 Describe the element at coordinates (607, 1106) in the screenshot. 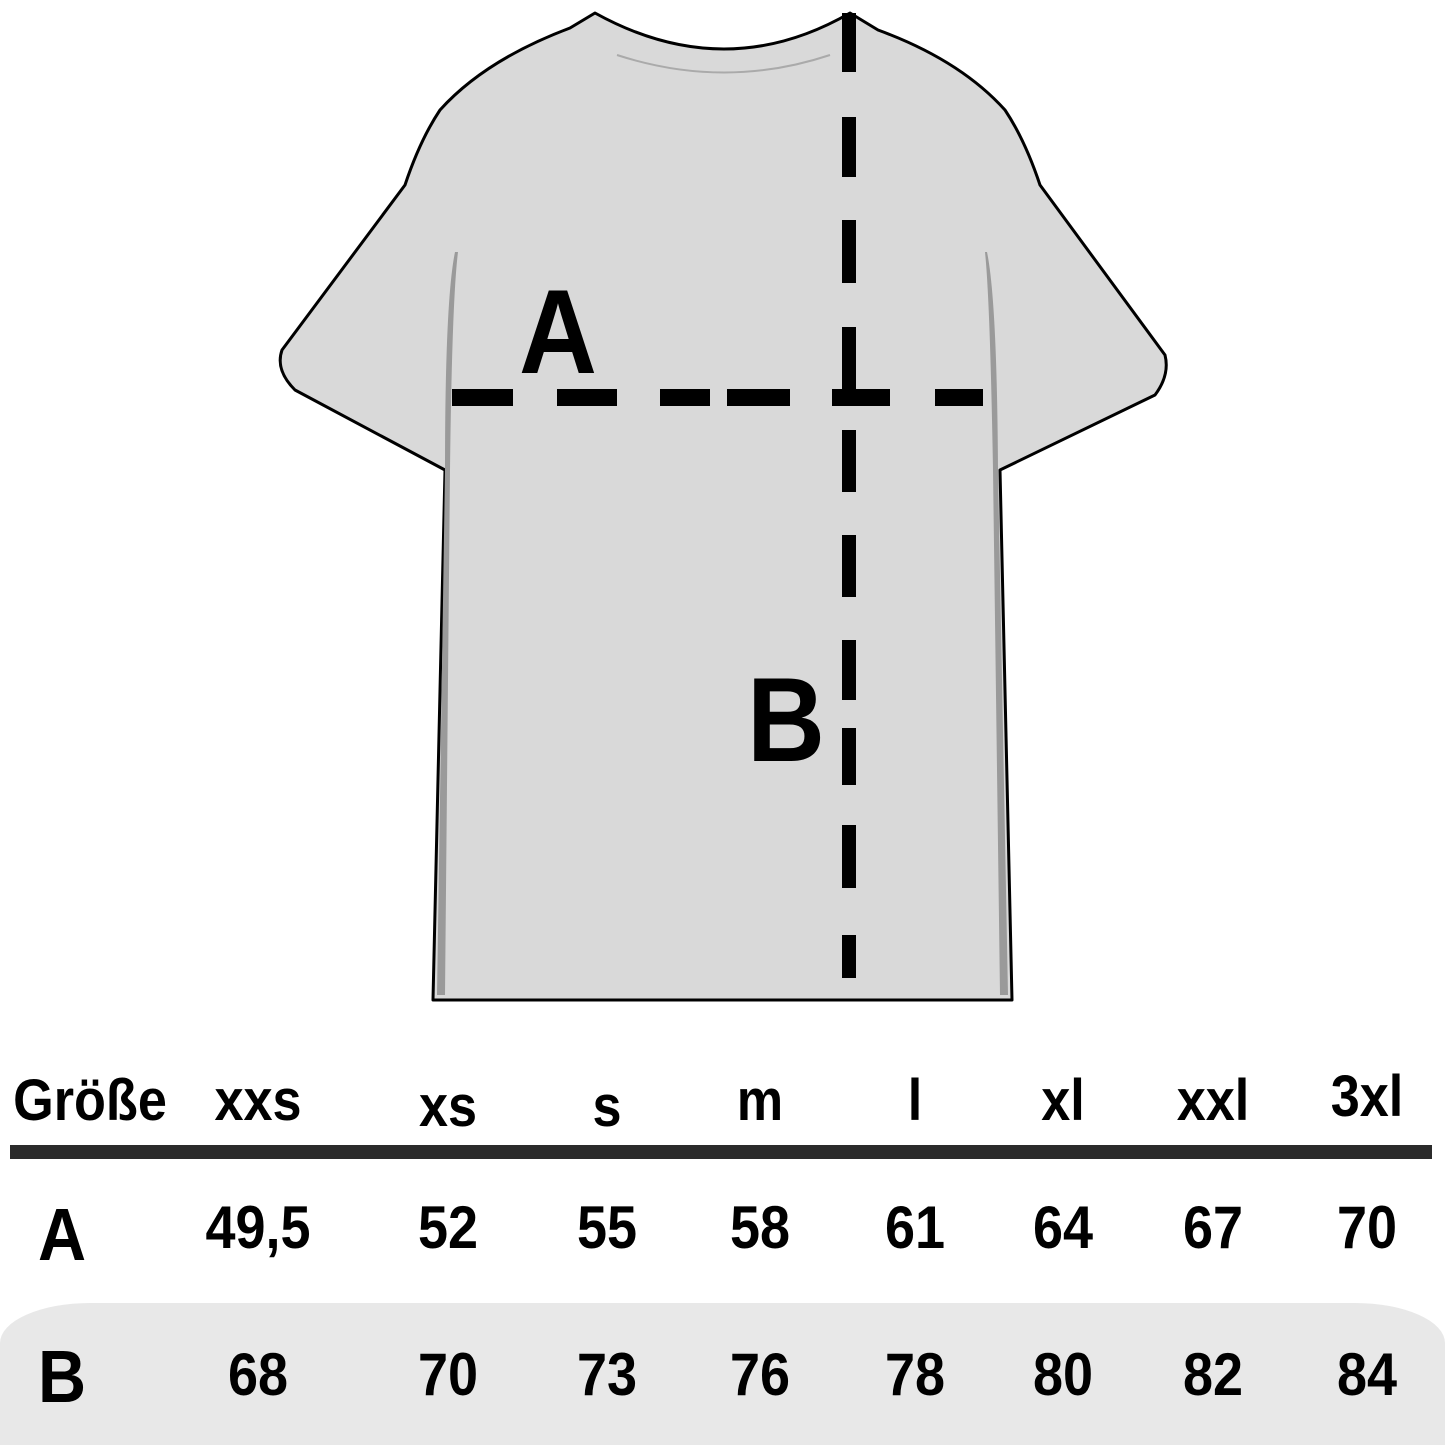

I see `size-header-2: s` at that location.